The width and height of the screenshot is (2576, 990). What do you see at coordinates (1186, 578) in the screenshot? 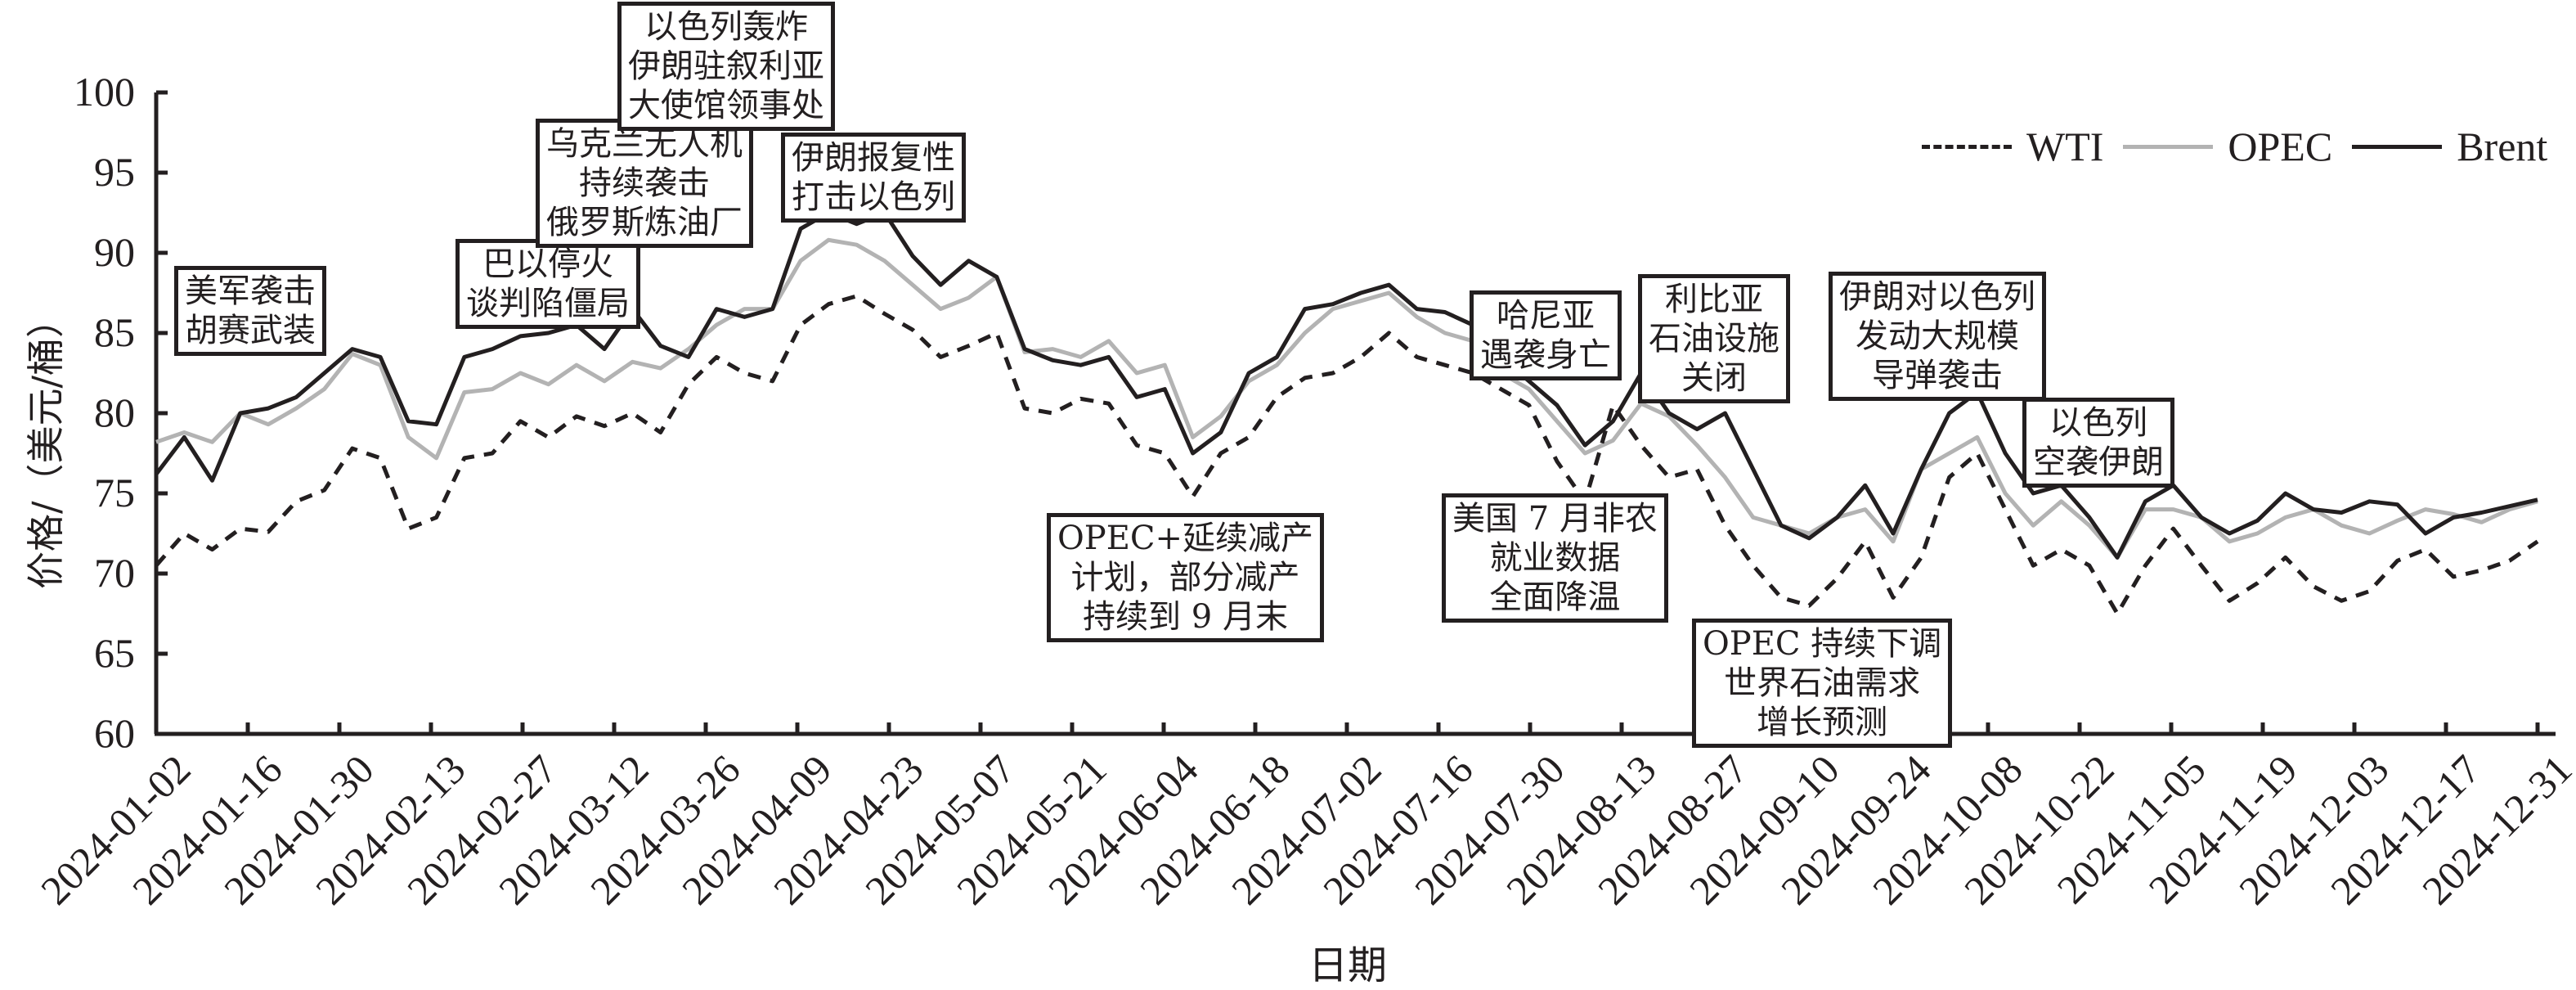
I see `annotation-opec-plus-cuts: OPEC+延续减产 计划，部分减产 持续到 9 月末` at bounding box center [1186, 578].